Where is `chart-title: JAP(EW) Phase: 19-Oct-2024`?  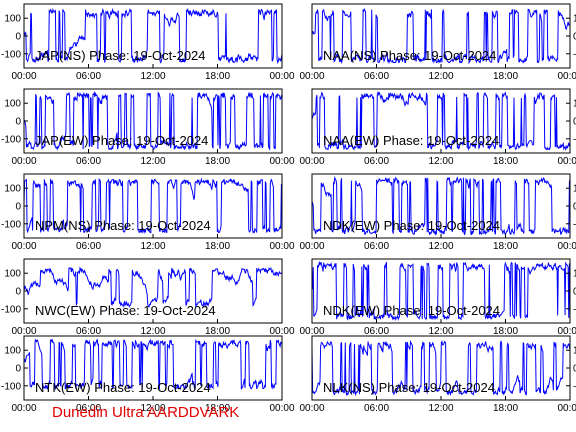
chart-title: JAP(EW) Phase: 19-Oct-2024 is located at coordinates (121, 140).